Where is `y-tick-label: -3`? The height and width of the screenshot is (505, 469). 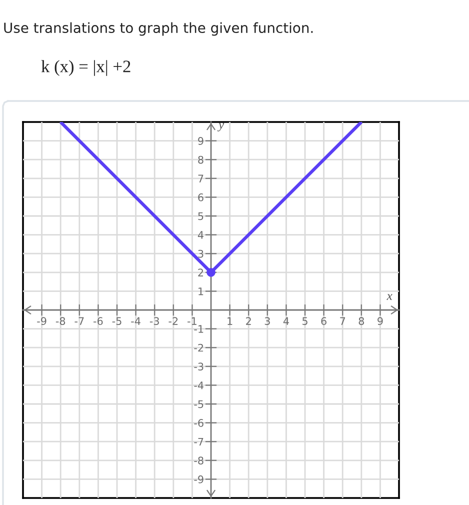 y-tick-label: -3 is located at coordinates (199, 366).